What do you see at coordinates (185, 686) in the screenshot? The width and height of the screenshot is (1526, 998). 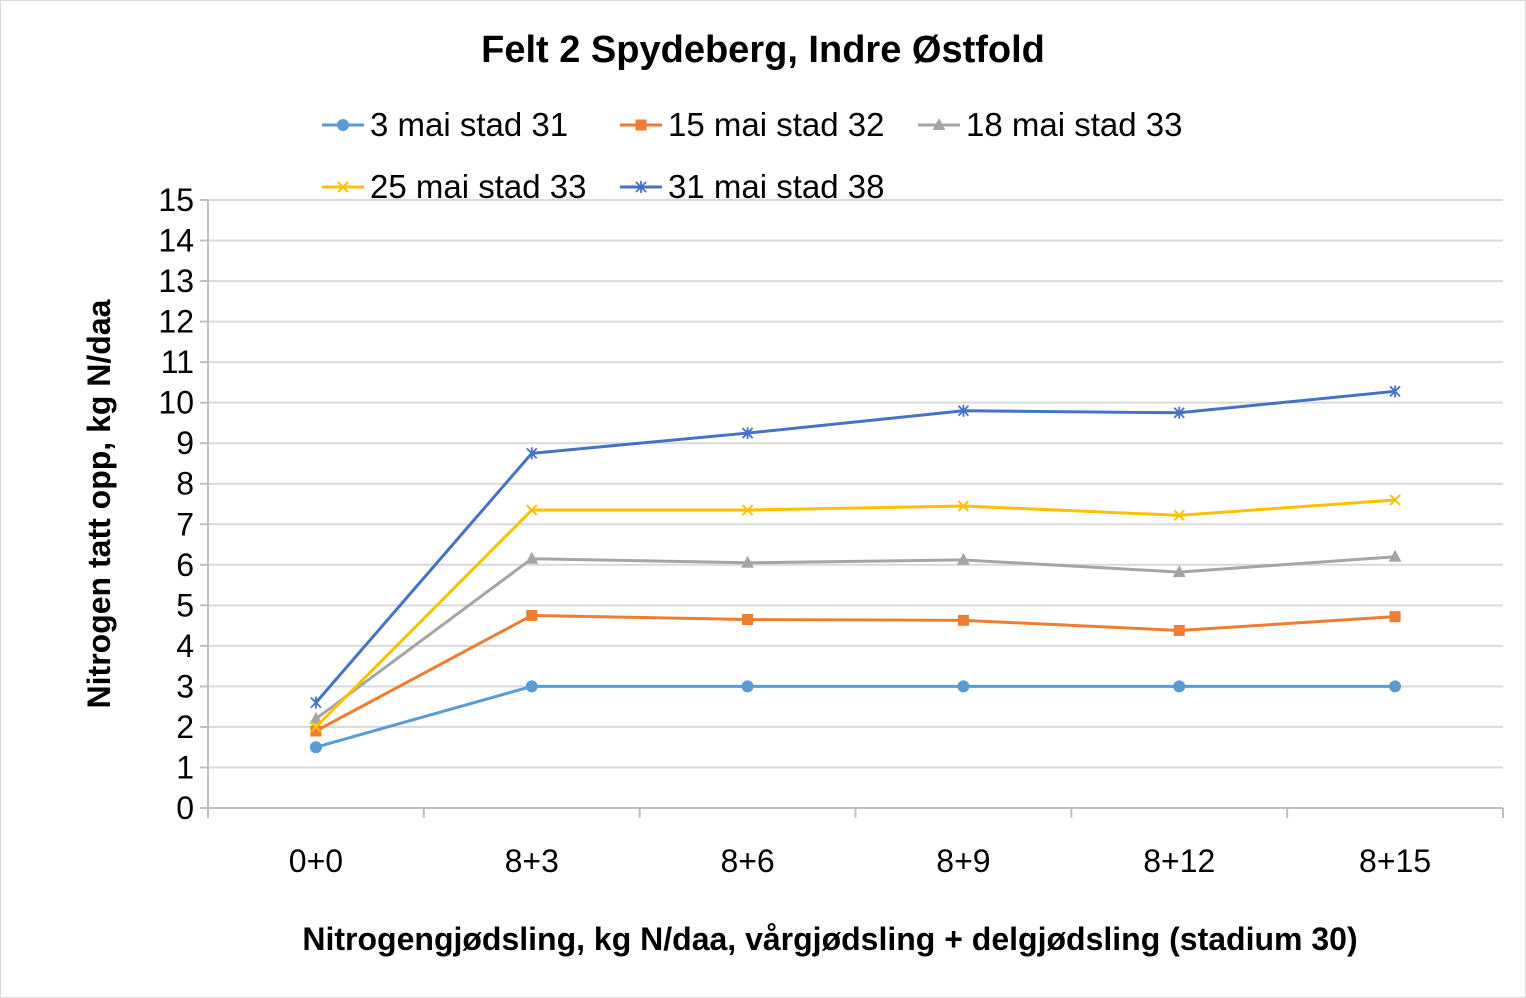 I see `y-tick-label-3: 3` at bounding box center [185, 686].